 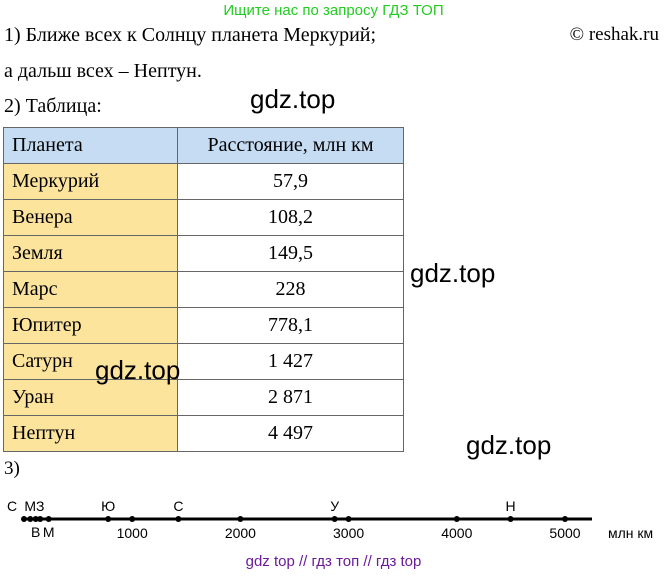 I want to click on planet-name: Нептун, so click(x=90, y=433).